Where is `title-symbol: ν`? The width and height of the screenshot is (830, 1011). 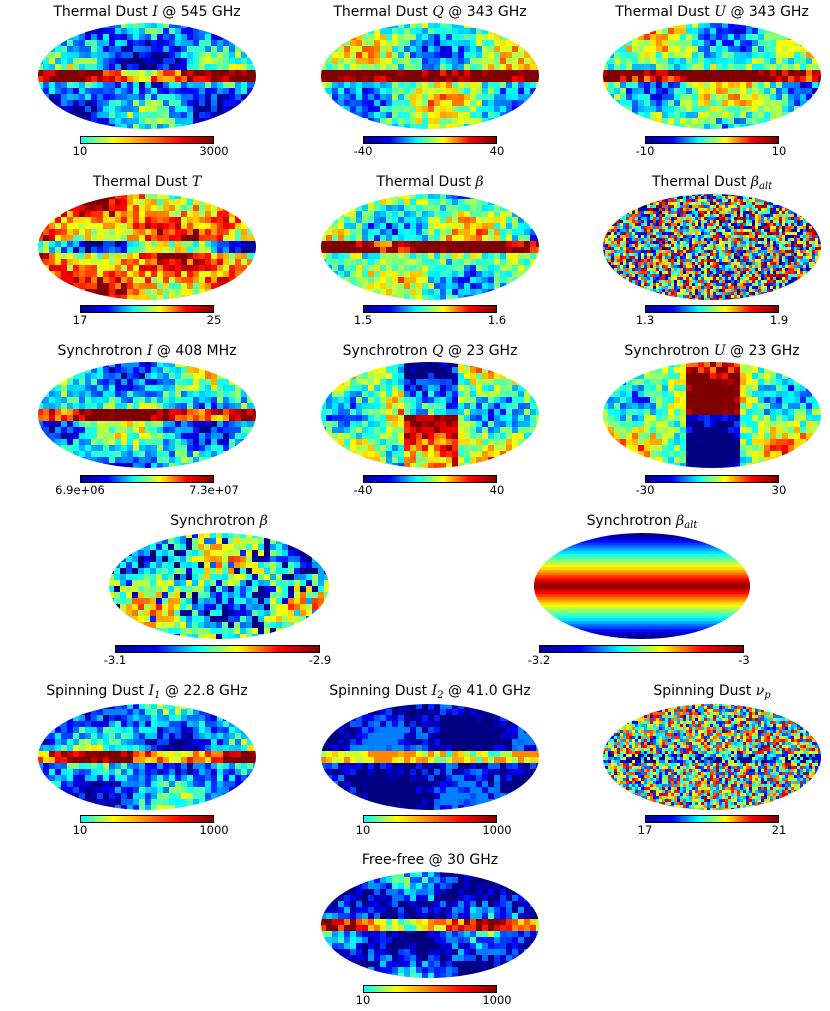 title-symbol: ν is located at coordinates (760, 691).